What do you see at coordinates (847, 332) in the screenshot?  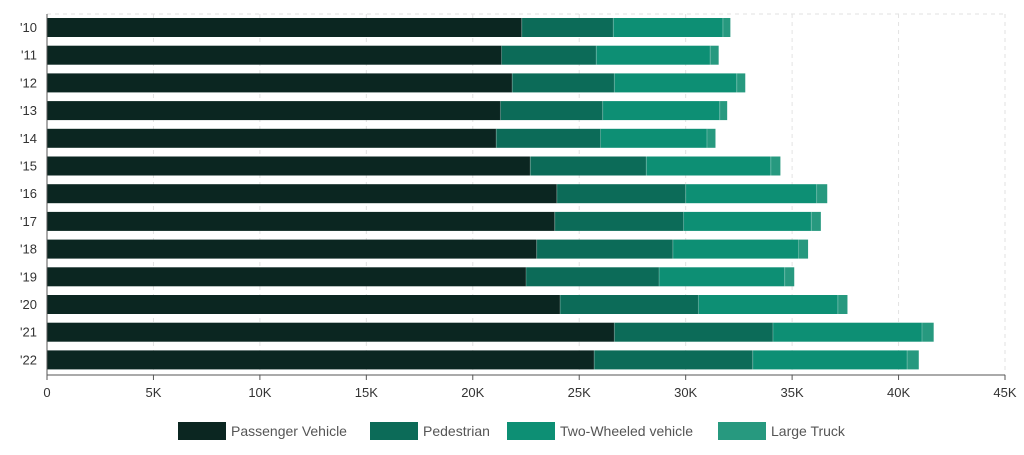 I see `bar-21-two-wheeled-vehicle` at bounding box center [847, 332].